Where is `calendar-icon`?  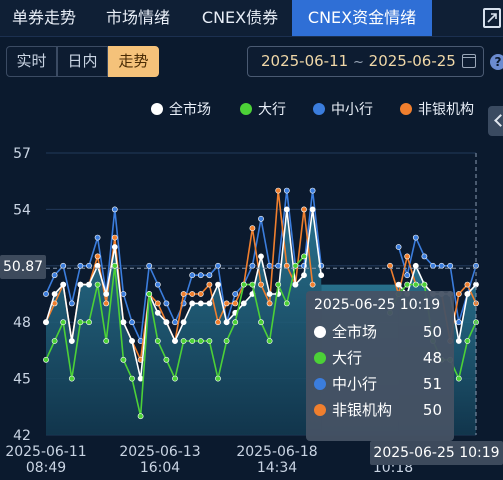 calendar-icon is located at coordinates (469, 61).